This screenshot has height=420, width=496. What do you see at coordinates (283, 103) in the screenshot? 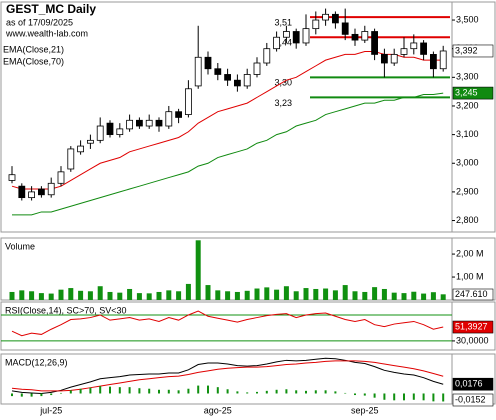
I see `level-label: 3,23` at bounding box center [283, 103].